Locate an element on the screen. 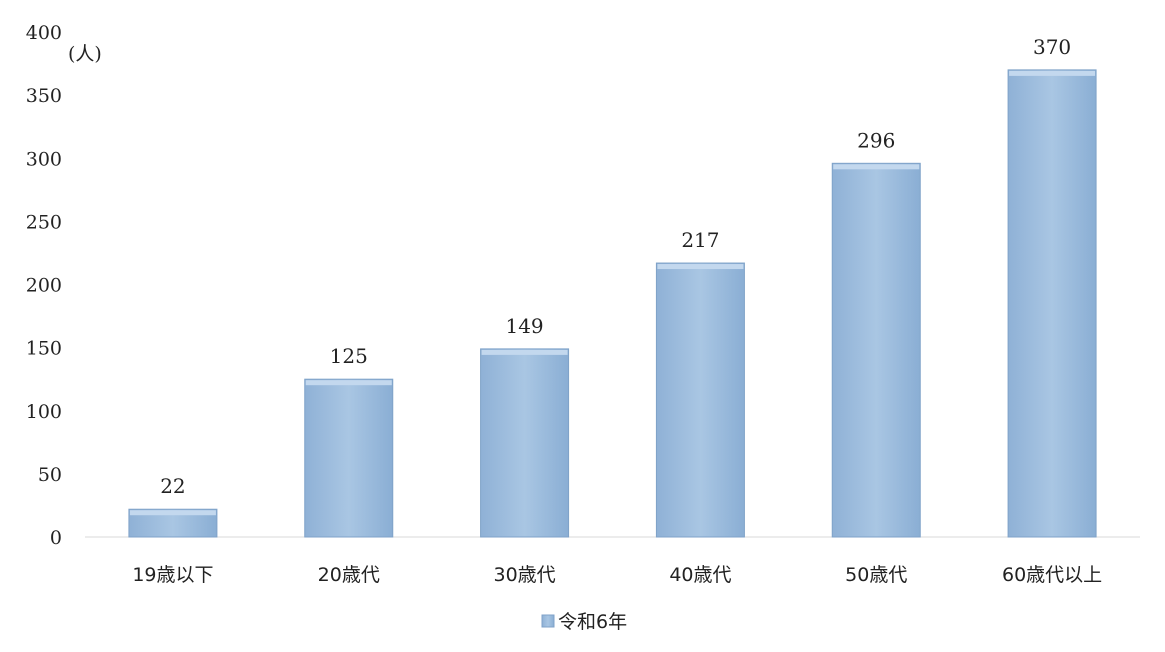  y-axis-unit-label: (人) is located at coordinates (85, 54).